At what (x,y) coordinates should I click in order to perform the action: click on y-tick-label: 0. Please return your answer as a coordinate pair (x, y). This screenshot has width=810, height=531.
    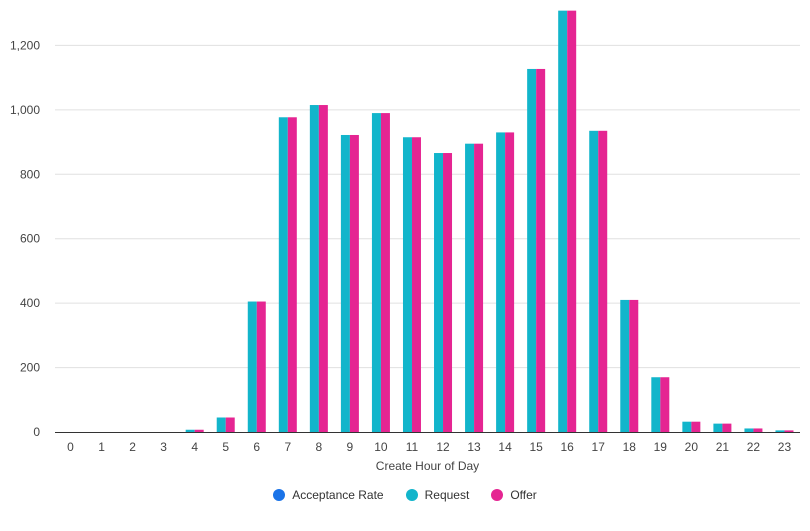
    Looking at the image, I should click on (36, 432).